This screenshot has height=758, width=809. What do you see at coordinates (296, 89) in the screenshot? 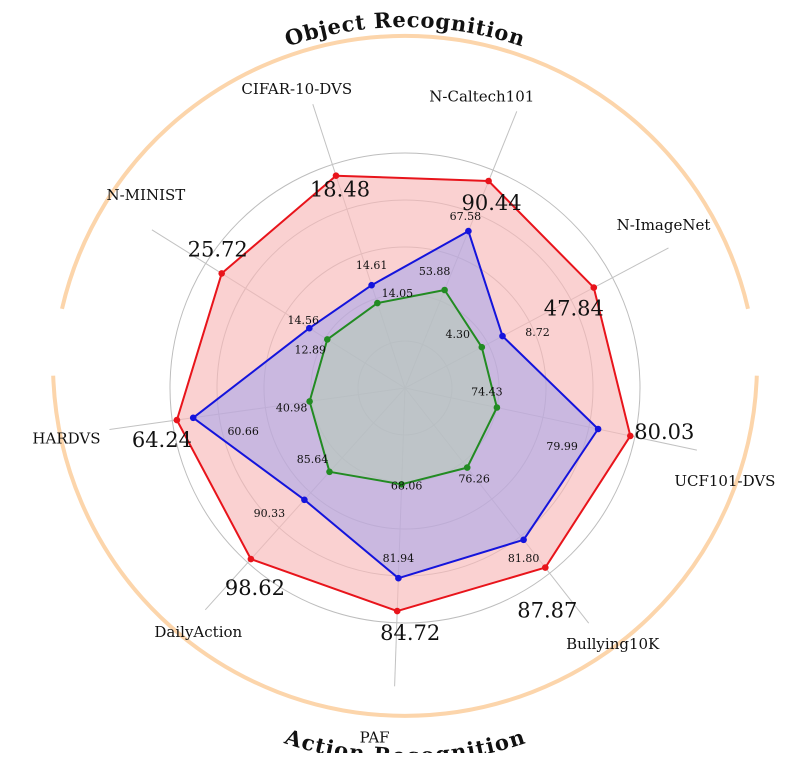
I see `axis-label-8: CIFAR-10-DVS` at bounding box center [296, 89].